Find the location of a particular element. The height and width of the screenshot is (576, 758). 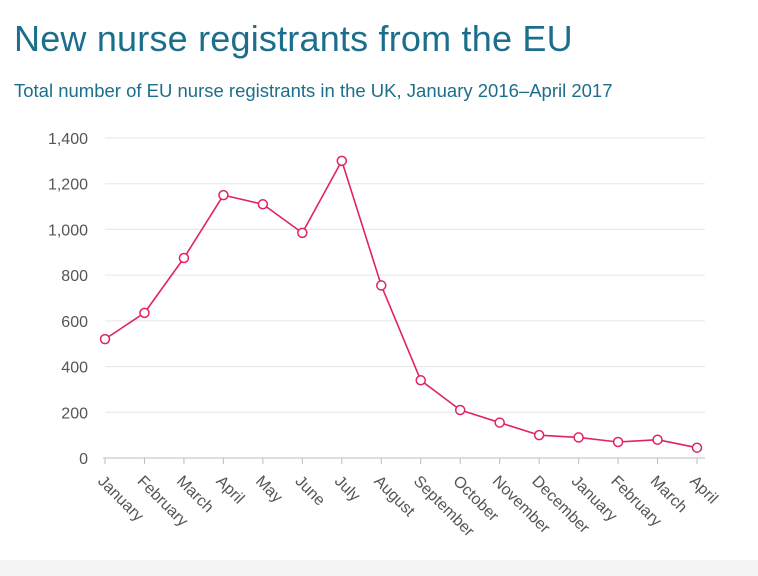

x-tick-label: May is located at coordinates (268, 489).